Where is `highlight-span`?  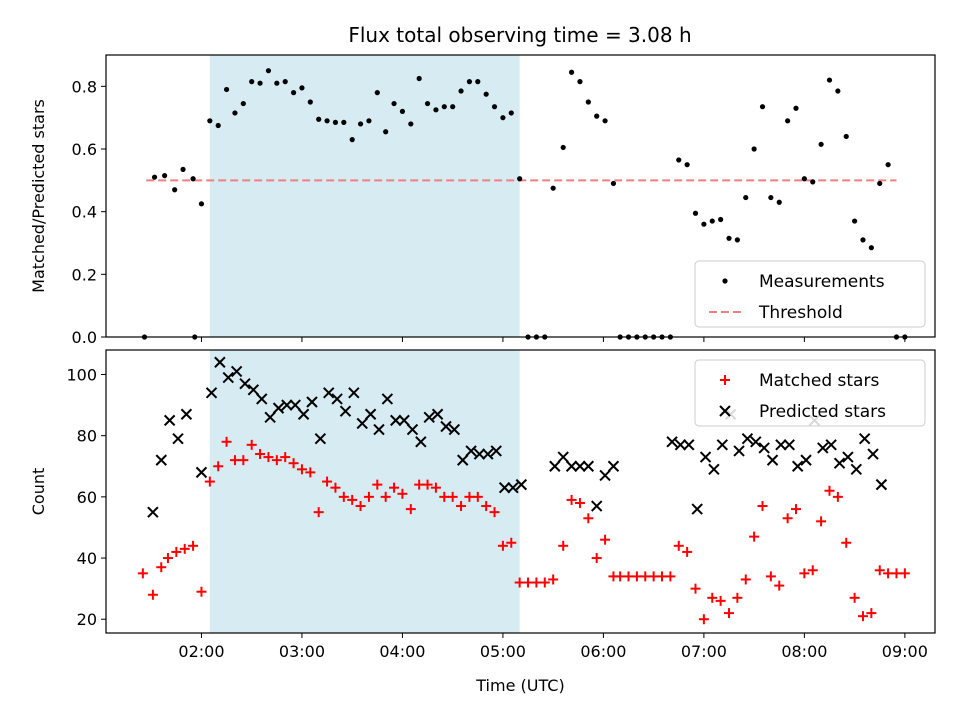 highlight-span is located at coordinates (364, 196).